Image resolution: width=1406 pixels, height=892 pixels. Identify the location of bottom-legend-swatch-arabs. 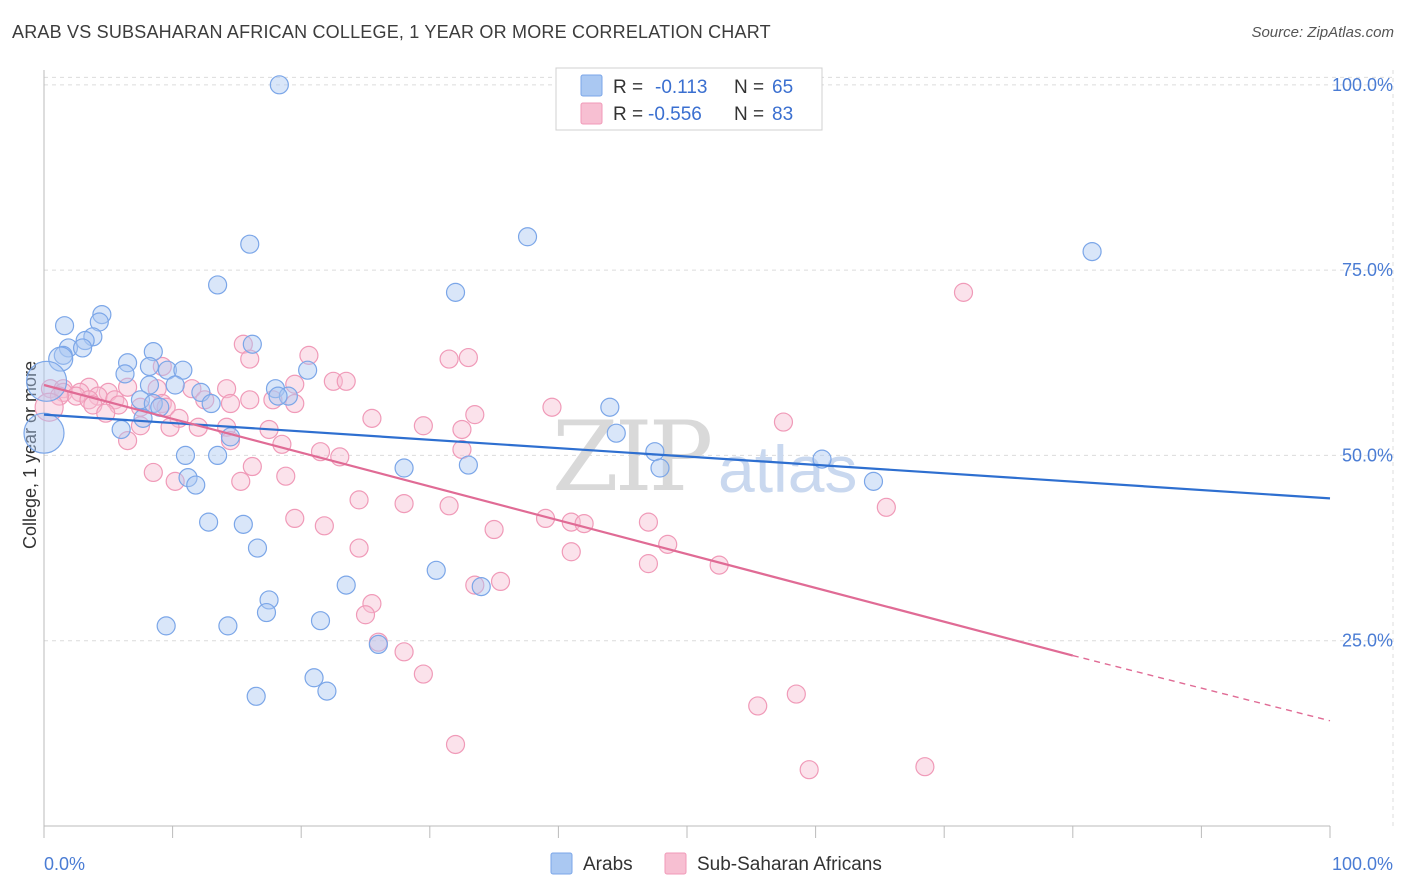
(561, 863).